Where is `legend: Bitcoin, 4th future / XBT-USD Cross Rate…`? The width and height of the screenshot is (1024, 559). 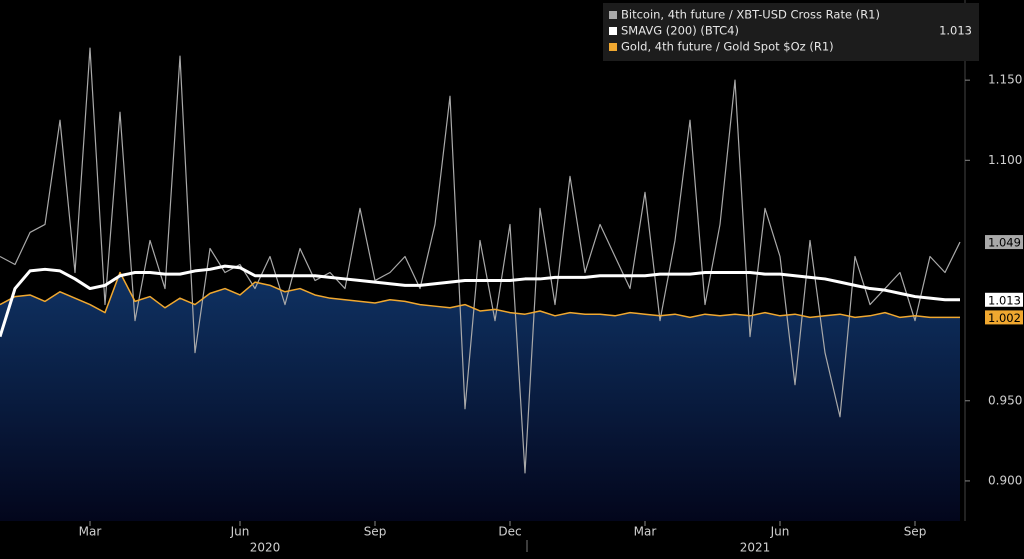 legend: Bitcoin, 4th future / XBT-USD Cross Rate… is located at coordinates (791, 32).